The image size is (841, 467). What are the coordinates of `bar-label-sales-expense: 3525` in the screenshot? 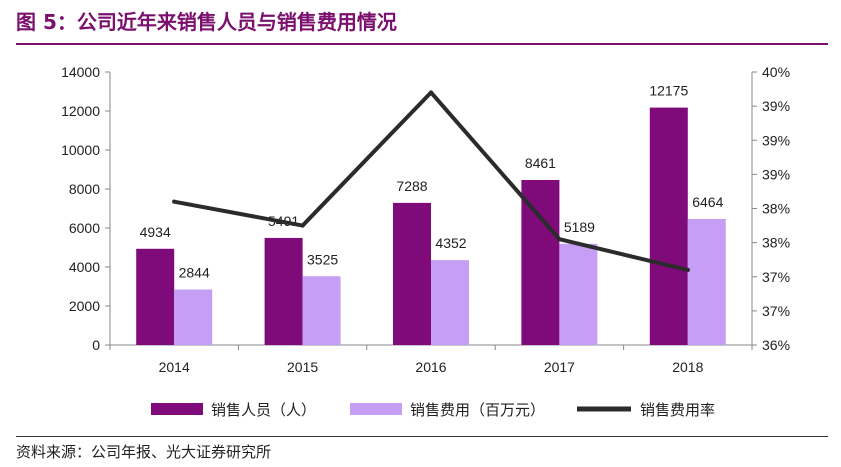 It's located at (322, 259).